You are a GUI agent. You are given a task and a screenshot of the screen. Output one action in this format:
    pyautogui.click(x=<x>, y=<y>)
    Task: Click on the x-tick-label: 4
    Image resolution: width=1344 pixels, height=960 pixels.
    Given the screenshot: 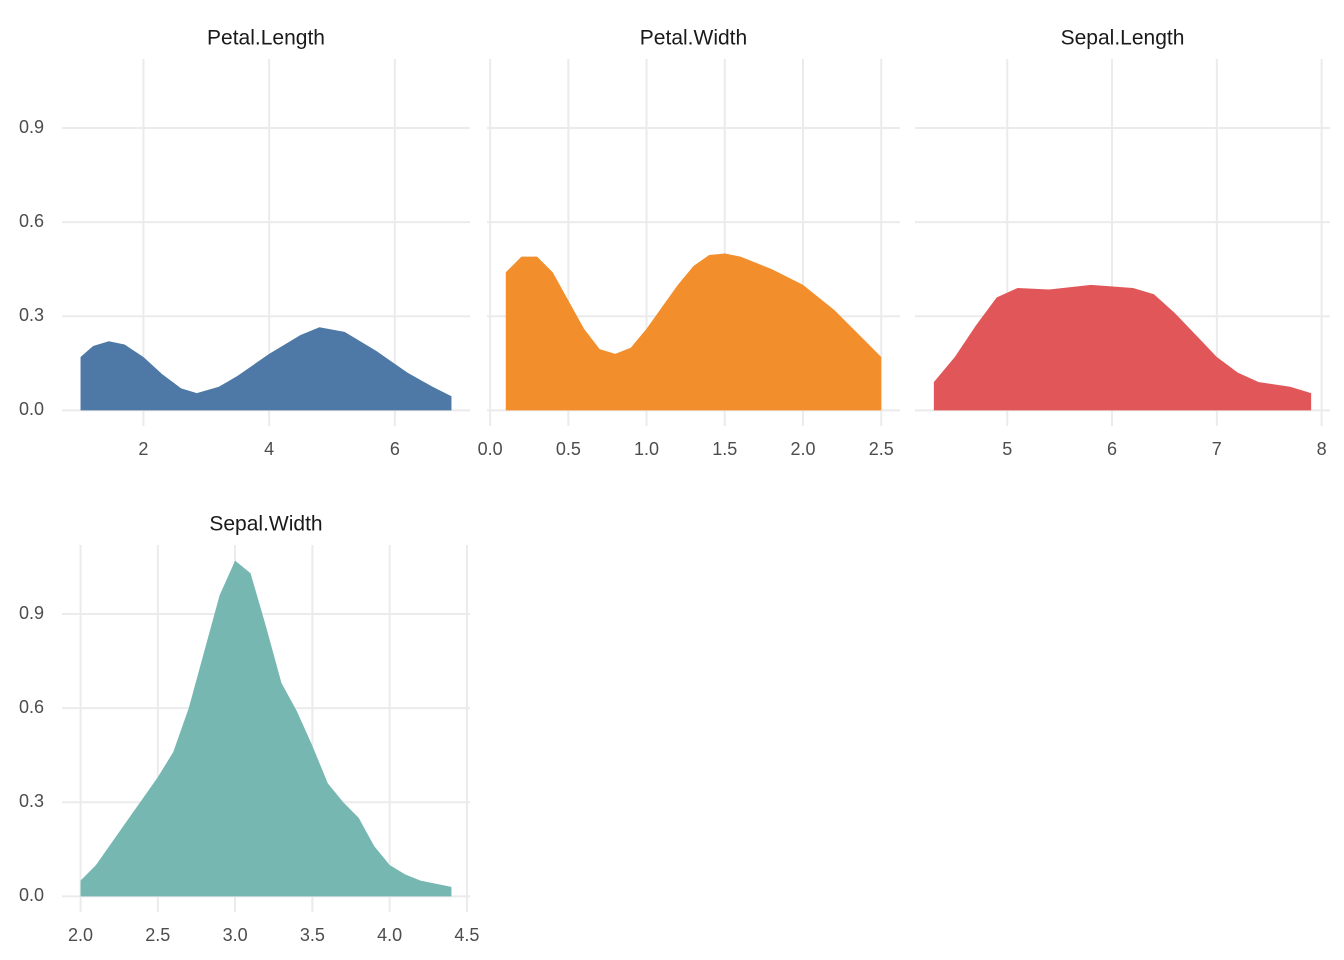 What is the action you would take?
    pyautogui.click(x=269, y=449)
    